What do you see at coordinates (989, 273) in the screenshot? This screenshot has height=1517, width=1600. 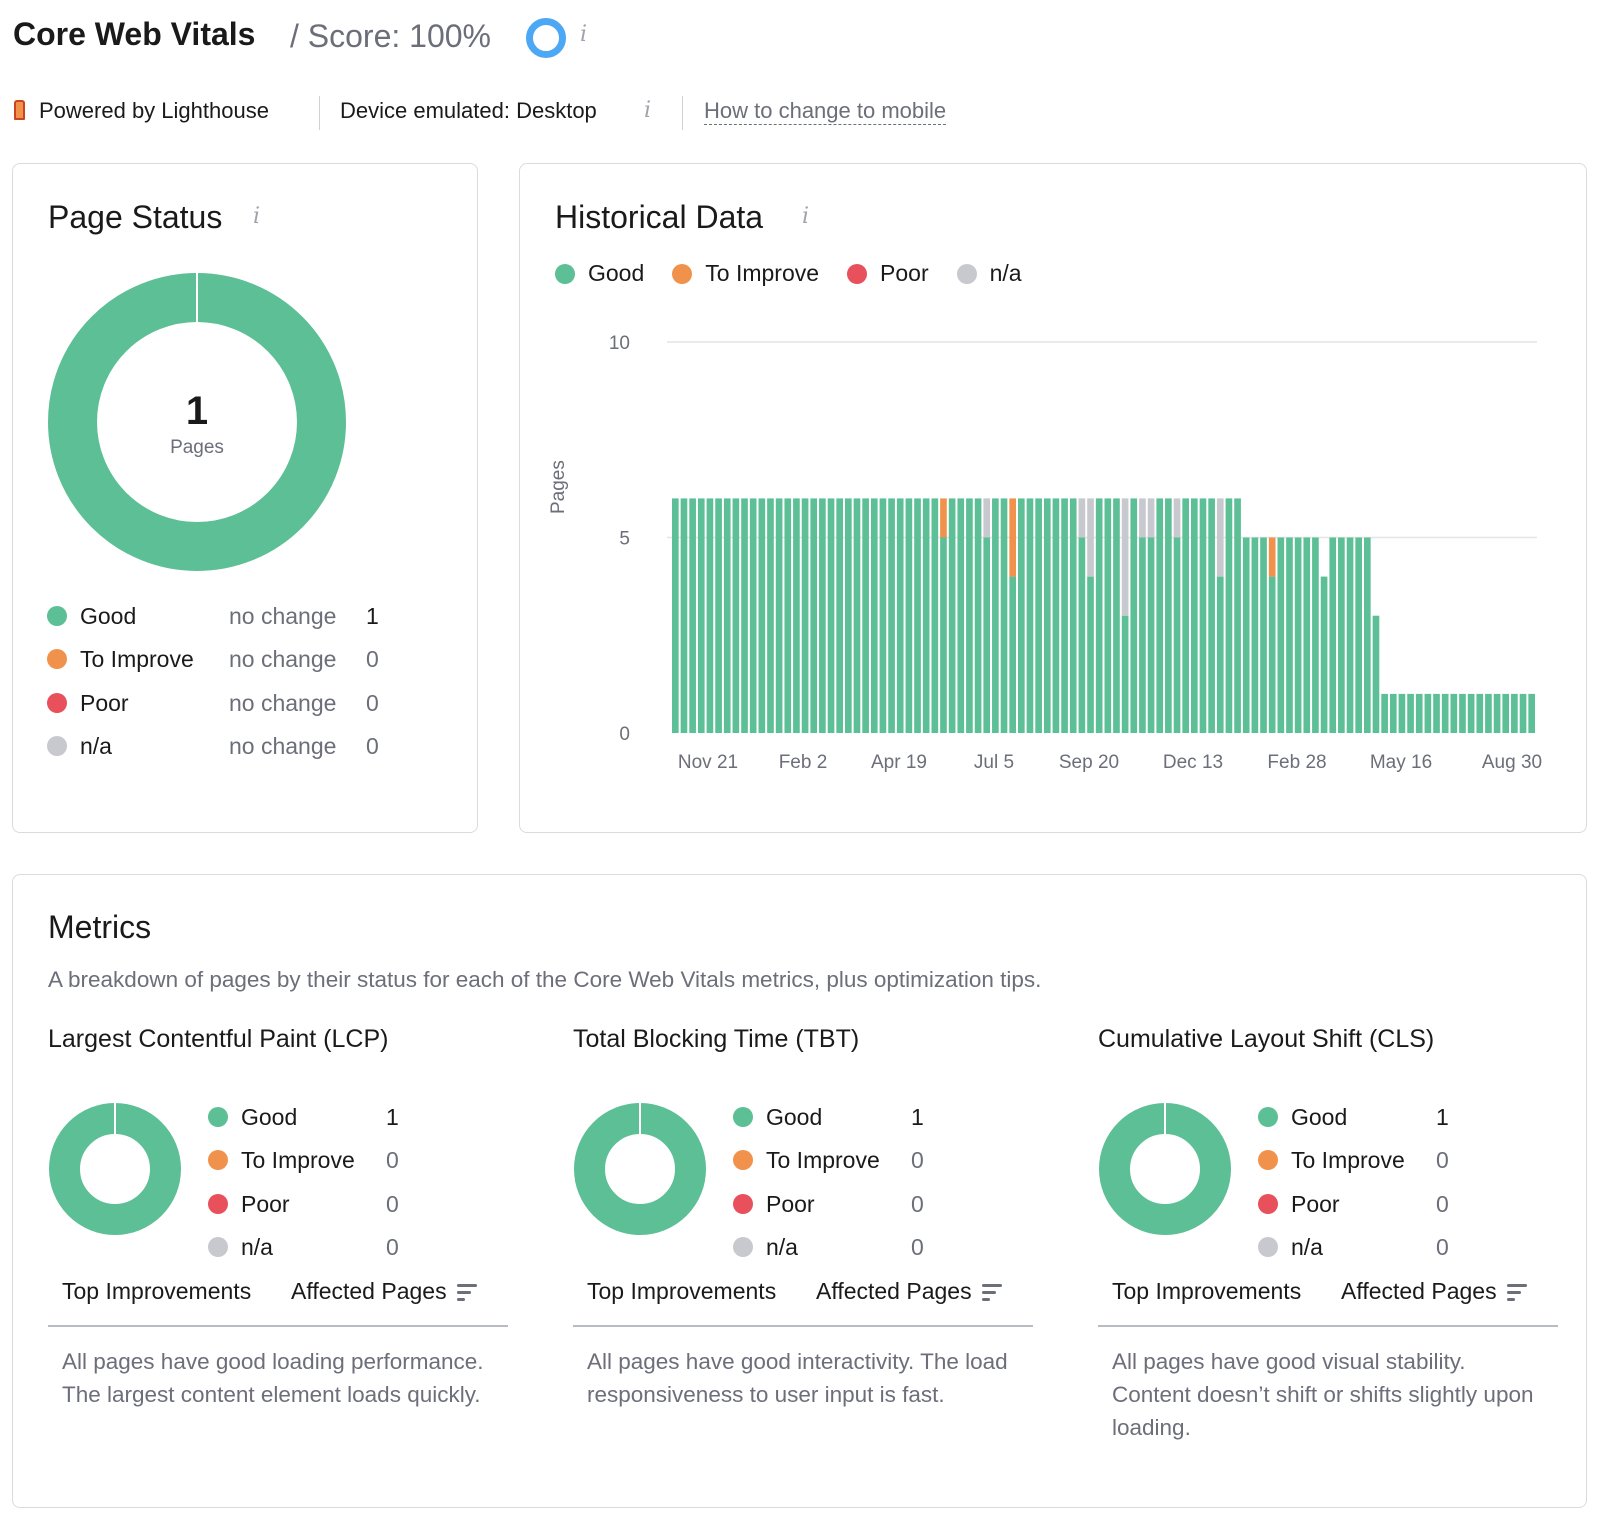 I see `legend-item-n-a: n/a` at bounding box center [989, 273].